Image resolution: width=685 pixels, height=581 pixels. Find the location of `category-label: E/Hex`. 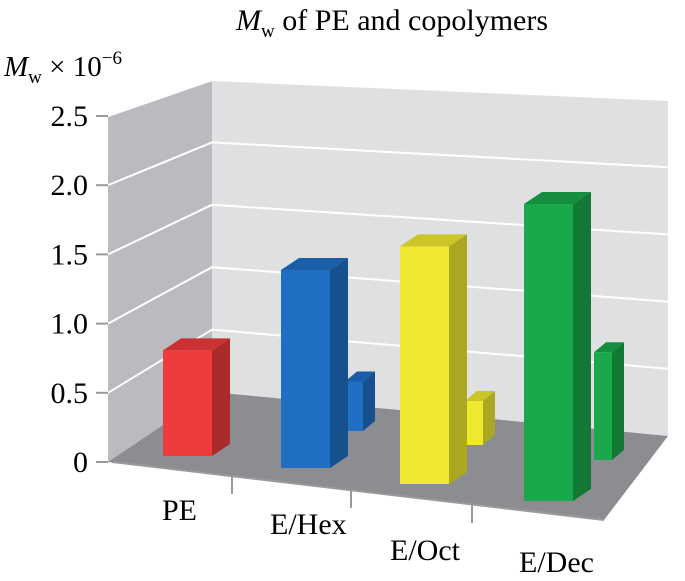

category-label: E/Hex is located at coordinates (308, 524).